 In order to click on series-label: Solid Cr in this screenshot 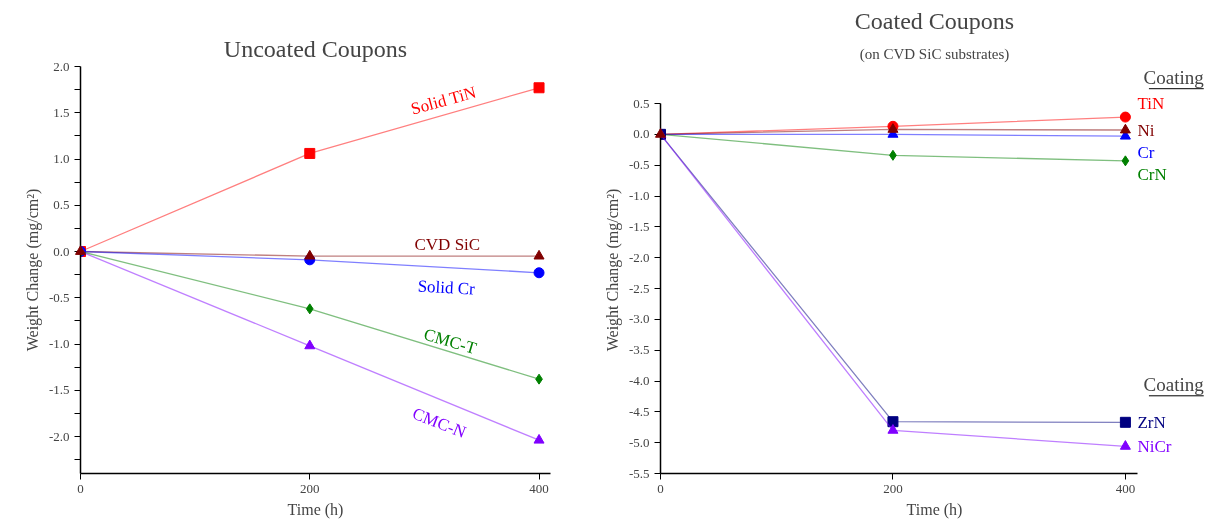, I will do `click(446, 287)`.